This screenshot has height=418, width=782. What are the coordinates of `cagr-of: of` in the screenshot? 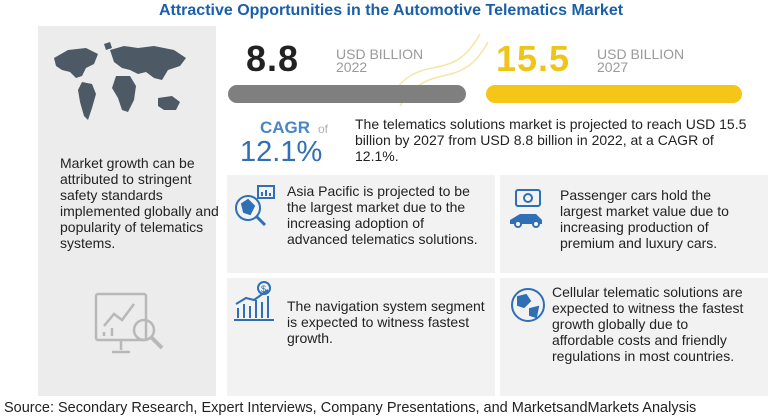 It's located at (323, 129).